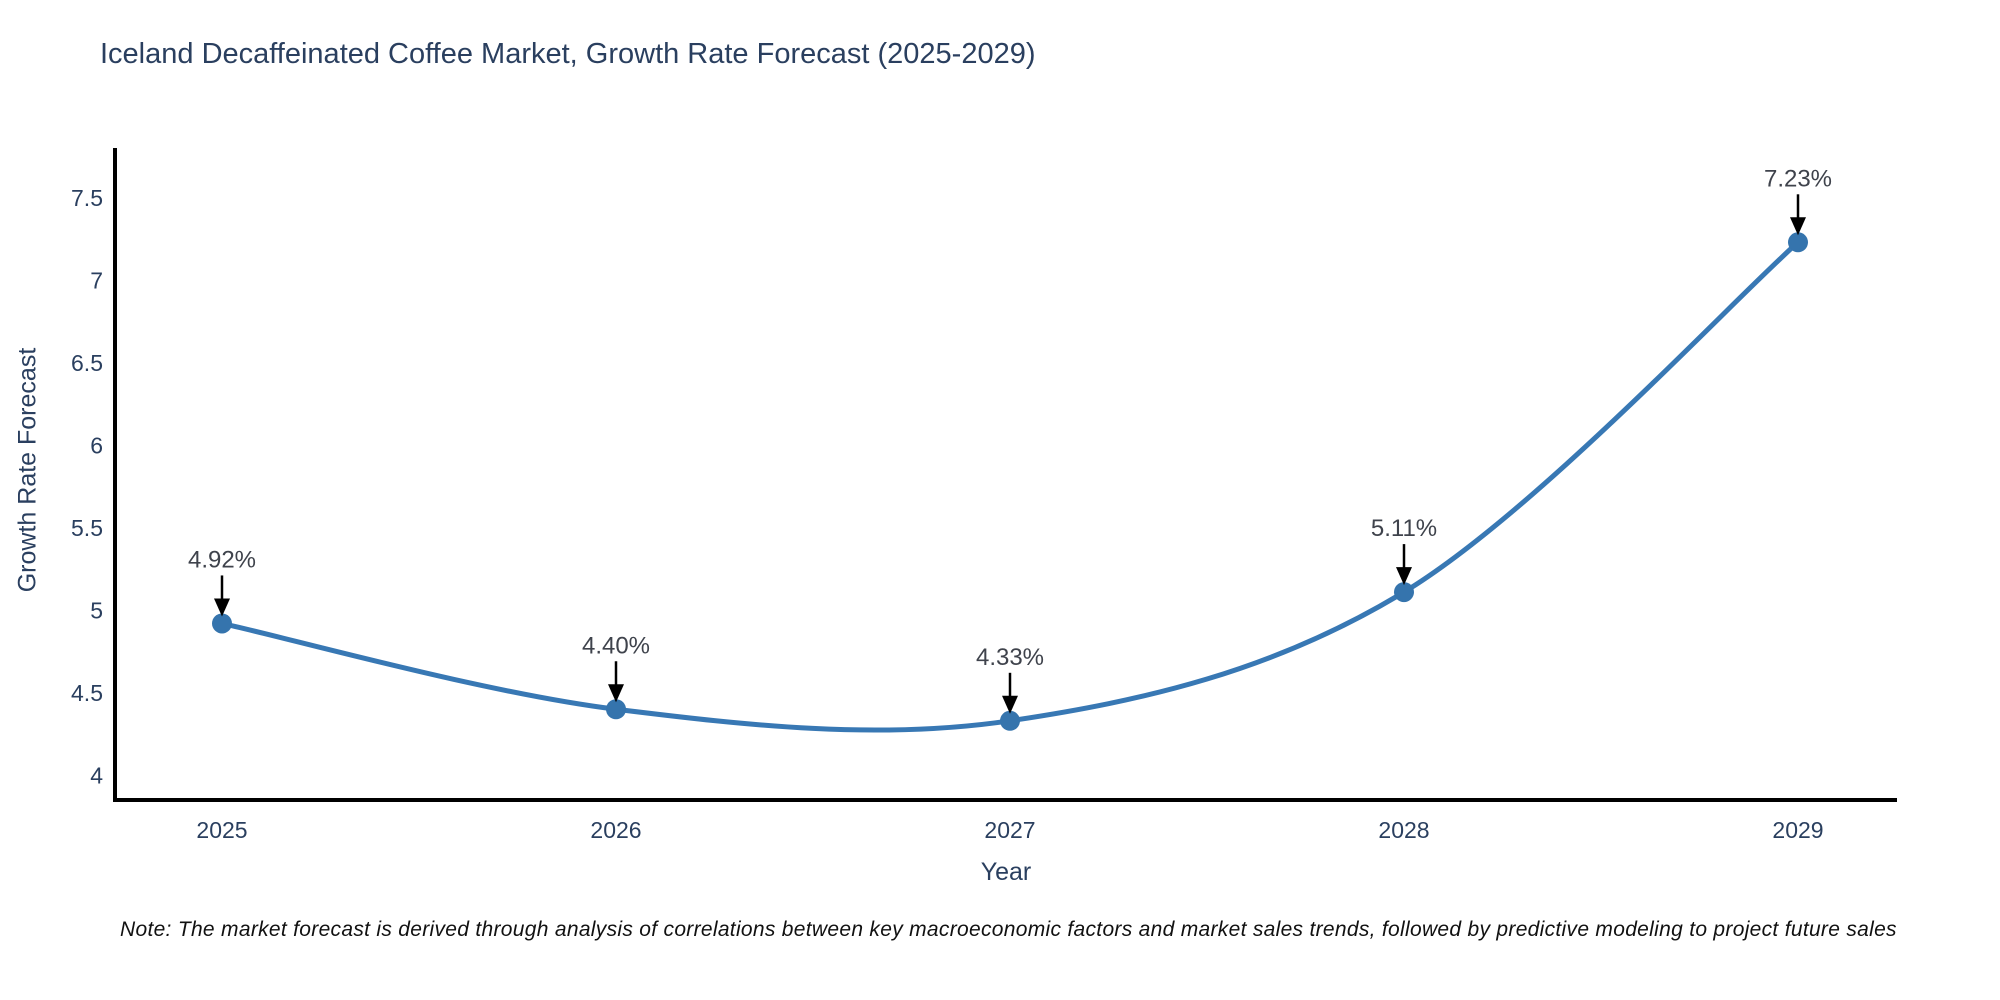 This screenshot has width=2000, height=1000. What do you see at coordinates (96, 610) in the screenshot?
I see `y-tick-label: 5` at bounding box center [96, 610].